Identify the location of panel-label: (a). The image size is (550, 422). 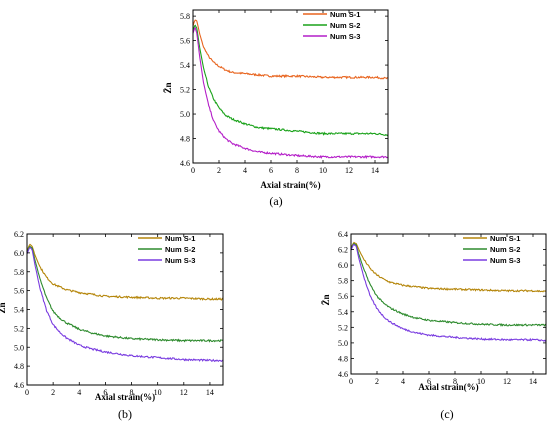
(275, 201).